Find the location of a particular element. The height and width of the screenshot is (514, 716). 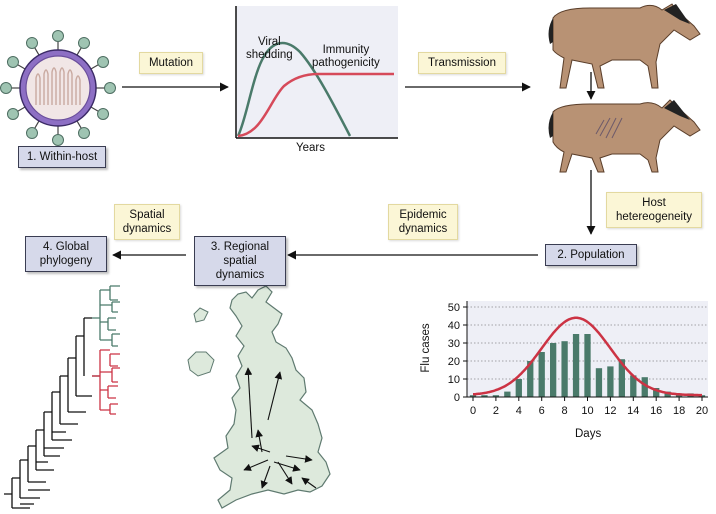

x-tick-label: 8 is located at coordinates (565, 411).